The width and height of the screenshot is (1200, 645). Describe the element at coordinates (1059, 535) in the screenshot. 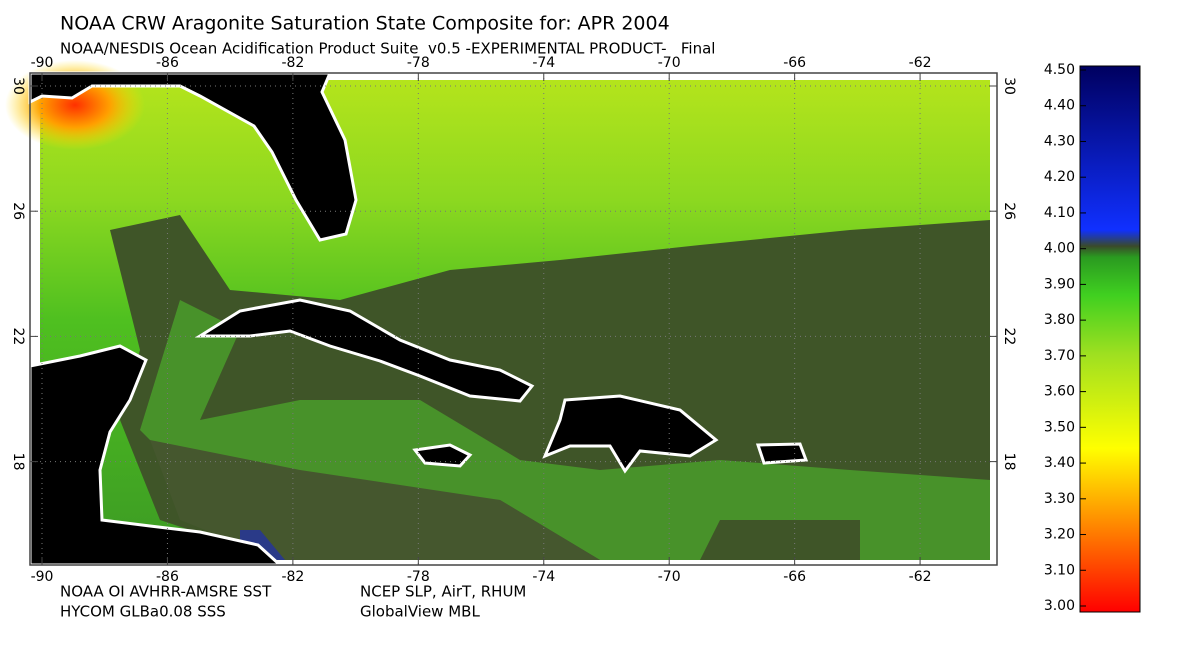

I see `colorbar-label: 3.20` at that location.